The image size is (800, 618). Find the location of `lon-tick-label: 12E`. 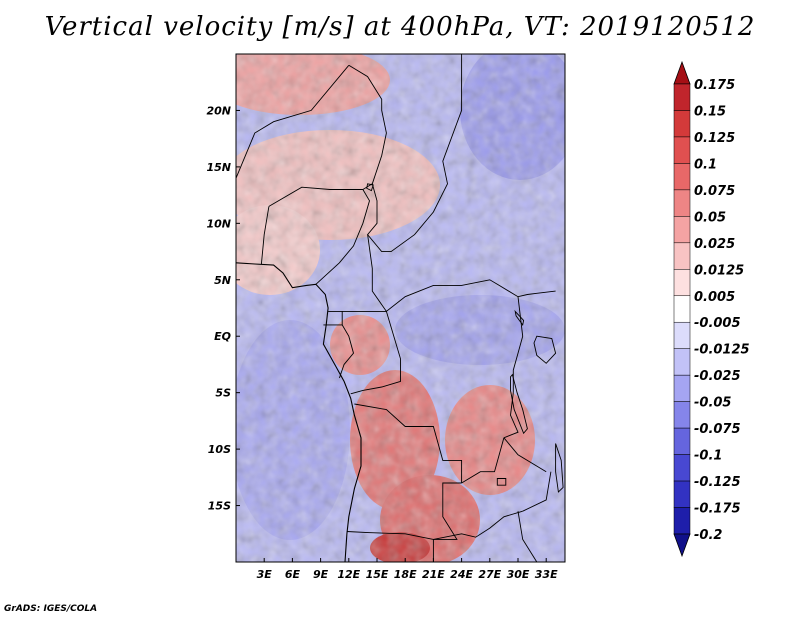

lon-tick-label: 12E is located at coordinates (348, 574).